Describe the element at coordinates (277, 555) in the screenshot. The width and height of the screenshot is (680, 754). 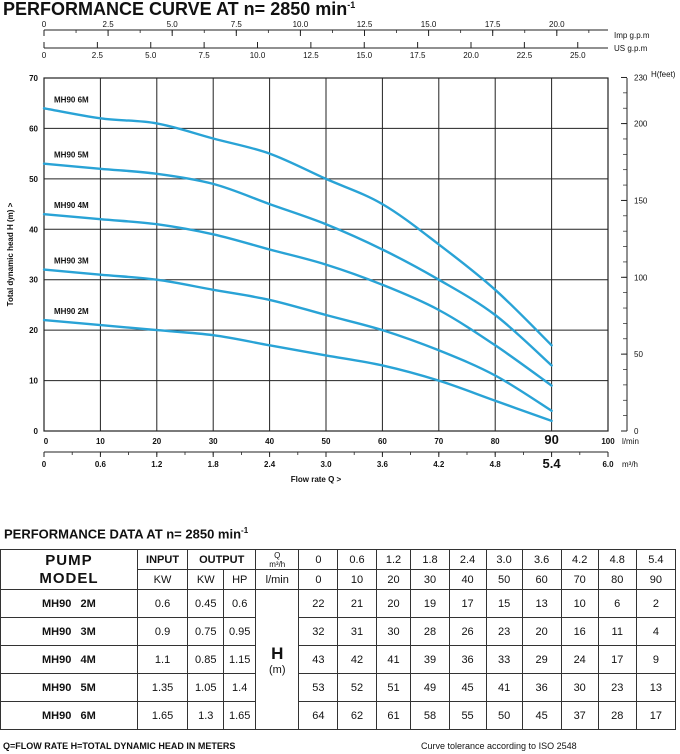
I see `q-label: Q` at that location.